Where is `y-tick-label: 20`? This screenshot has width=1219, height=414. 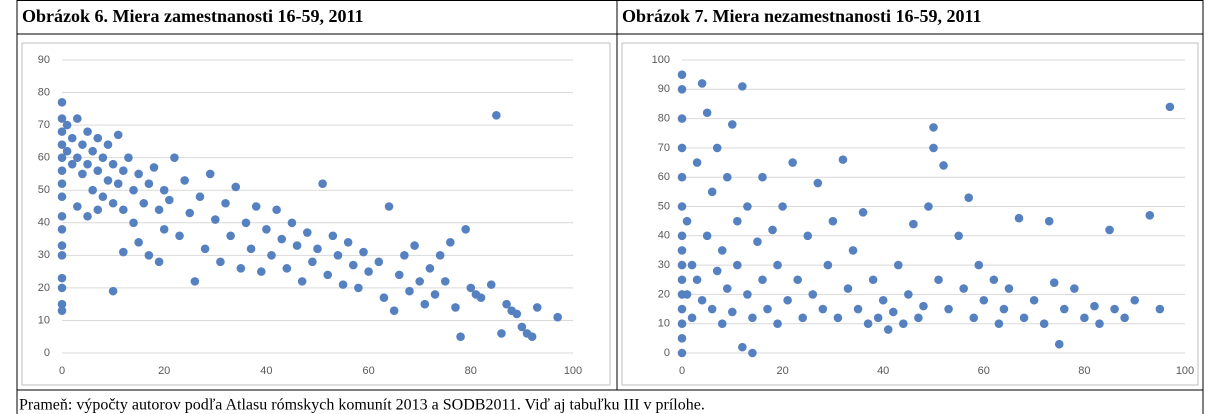 y-tick-label: 20 is located at coordinates (44, 288).